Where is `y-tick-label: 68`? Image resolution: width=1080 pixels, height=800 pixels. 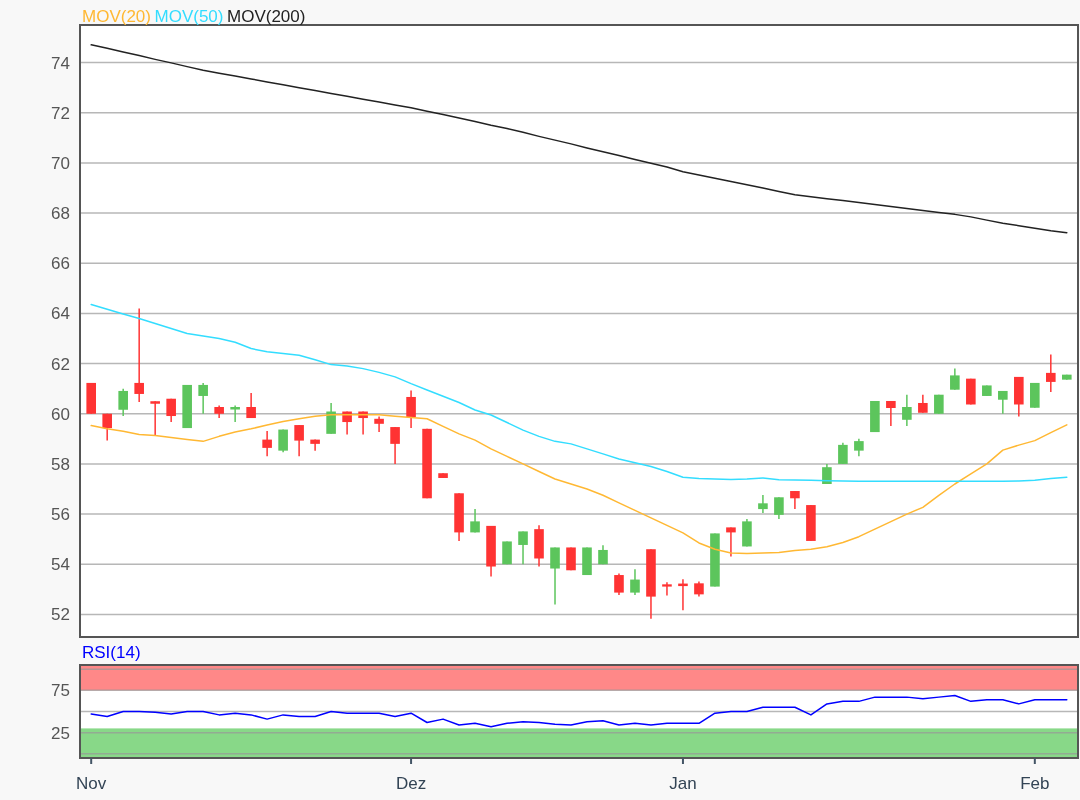
y-tick-label: 68 is located at coordinates (60, 214).